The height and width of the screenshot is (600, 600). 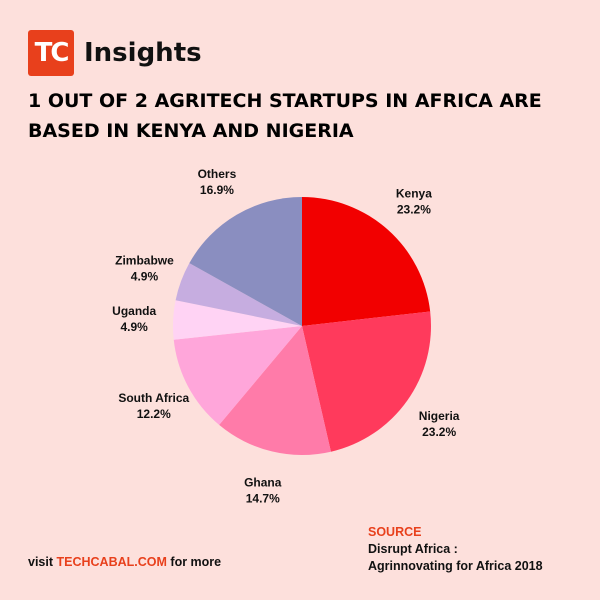 I want to click on slice-value-south-africa: 12.2%, so click(x=154, y=414).